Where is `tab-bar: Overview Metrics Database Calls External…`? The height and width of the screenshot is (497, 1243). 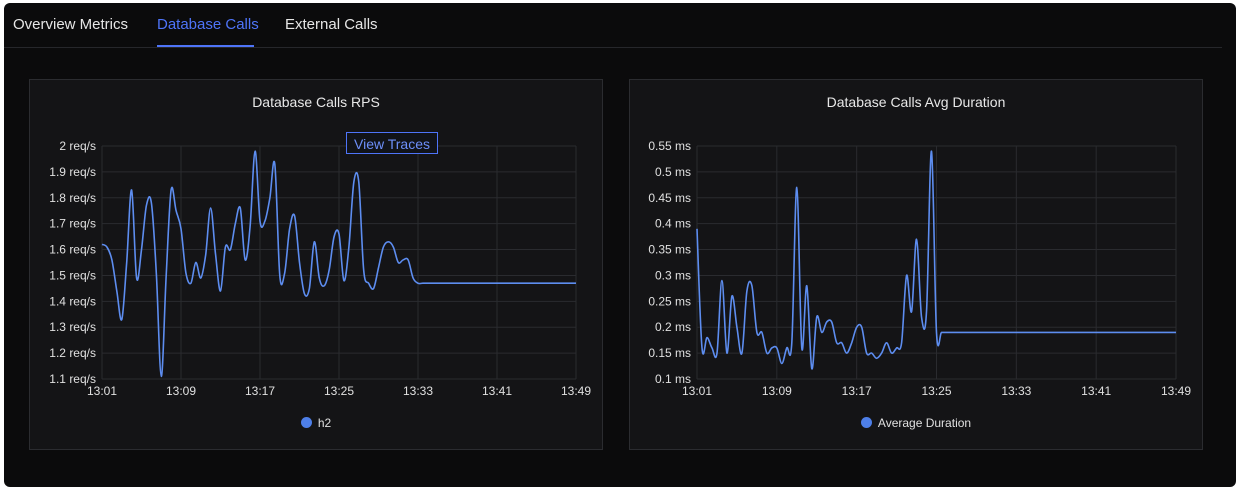 tab-bar: Overview Metrics Database Calls External… is located at coordinates (613, 25).